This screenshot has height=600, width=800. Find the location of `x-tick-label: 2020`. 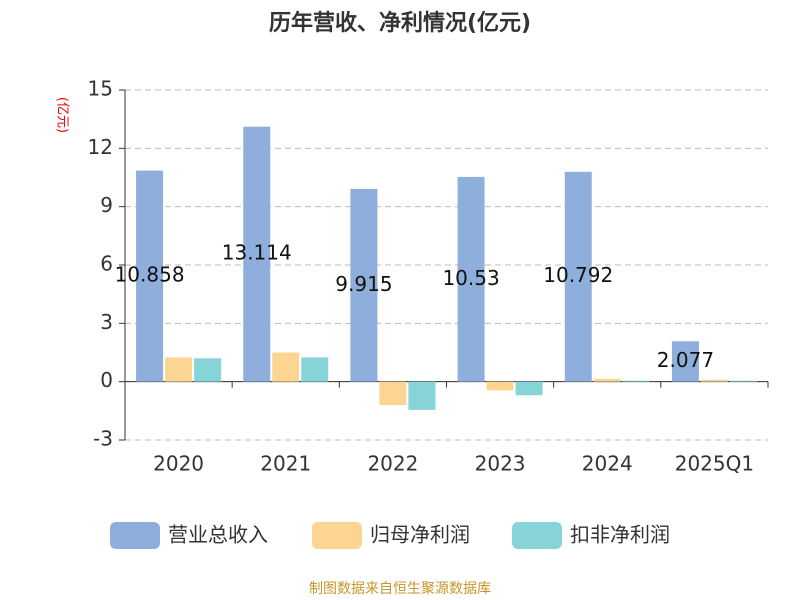

x-tick-label: 2020 is located at coordinates (178, 464).